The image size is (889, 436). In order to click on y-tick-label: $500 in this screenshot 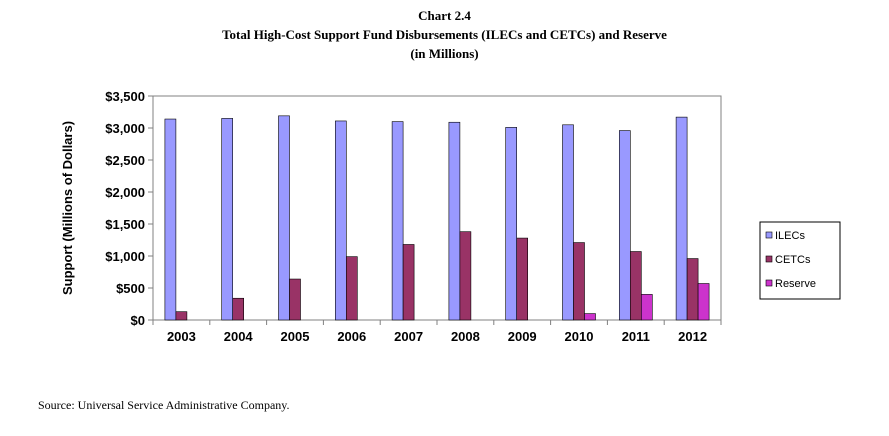, I will do `click(130, 288)`.